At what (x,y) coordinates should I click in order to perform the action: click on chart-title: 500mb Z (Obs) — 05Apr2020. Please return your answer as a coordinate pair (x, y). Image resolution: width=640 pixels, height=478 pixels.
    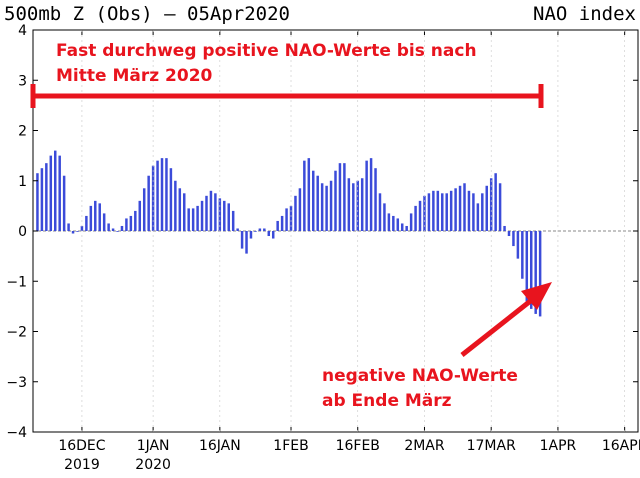
    Looking at the image, I should click on (147, 14).